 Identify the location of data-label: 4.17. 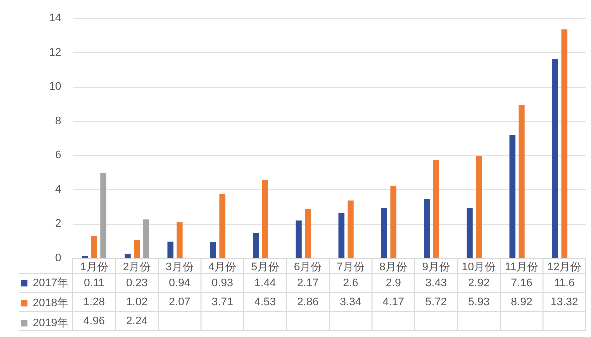
(393, 302).